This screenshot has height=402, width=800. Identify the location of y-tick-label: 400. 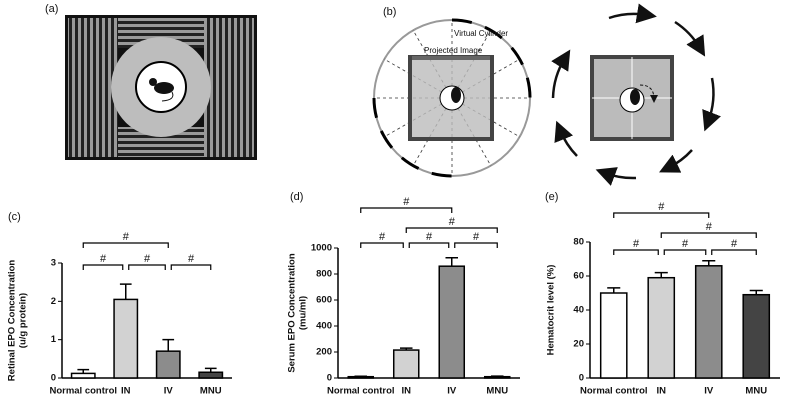
(324, 326).